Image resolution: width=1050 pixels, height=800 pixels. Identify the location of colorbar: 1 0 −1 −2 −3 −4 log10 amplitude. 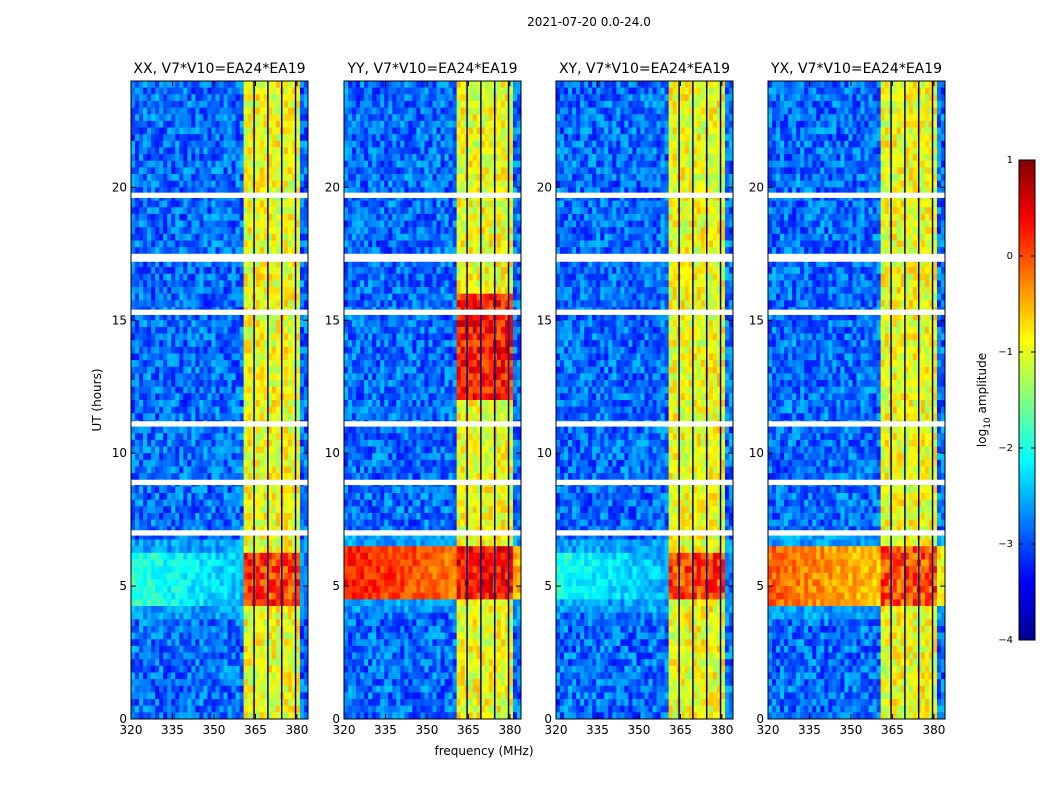
(1005, 400).